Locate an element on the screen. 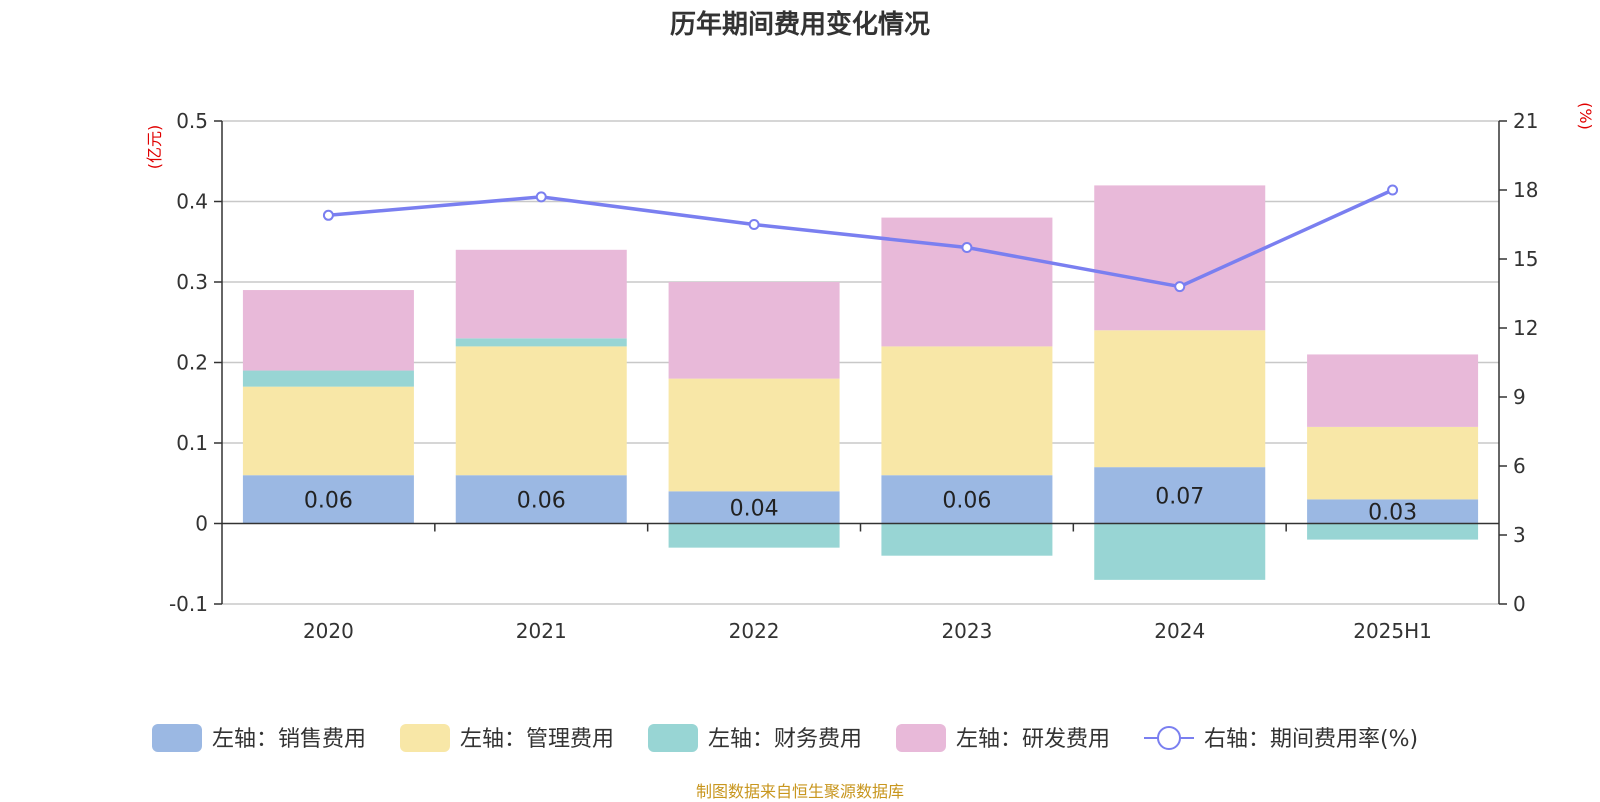 This screenshot has height=802, width=1600. right-axis-tick-label: 3 is located at coordinates (1519, 535).